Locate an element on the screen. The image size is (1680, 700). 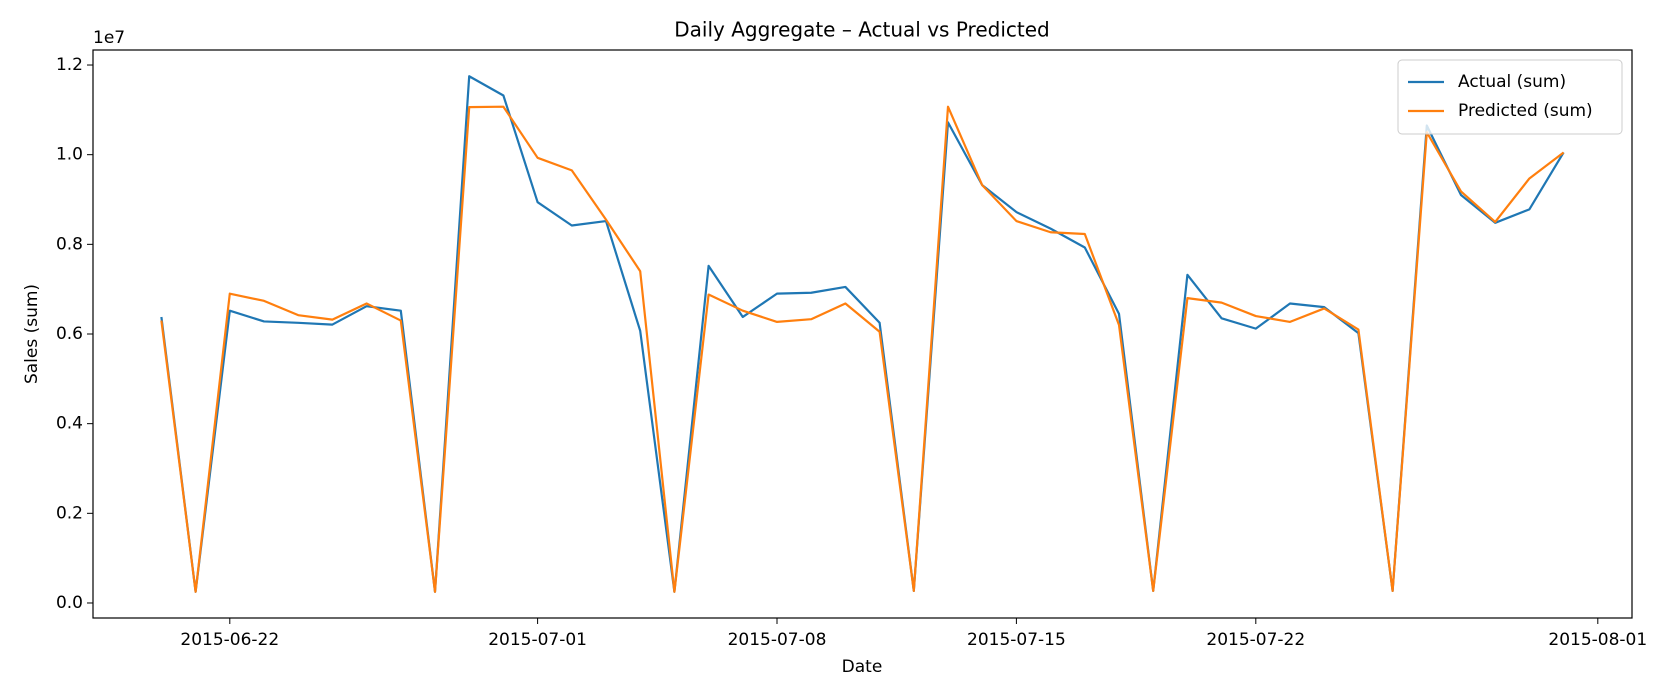
y-tick-label: 0.0 is located at coordinates (69, 603).